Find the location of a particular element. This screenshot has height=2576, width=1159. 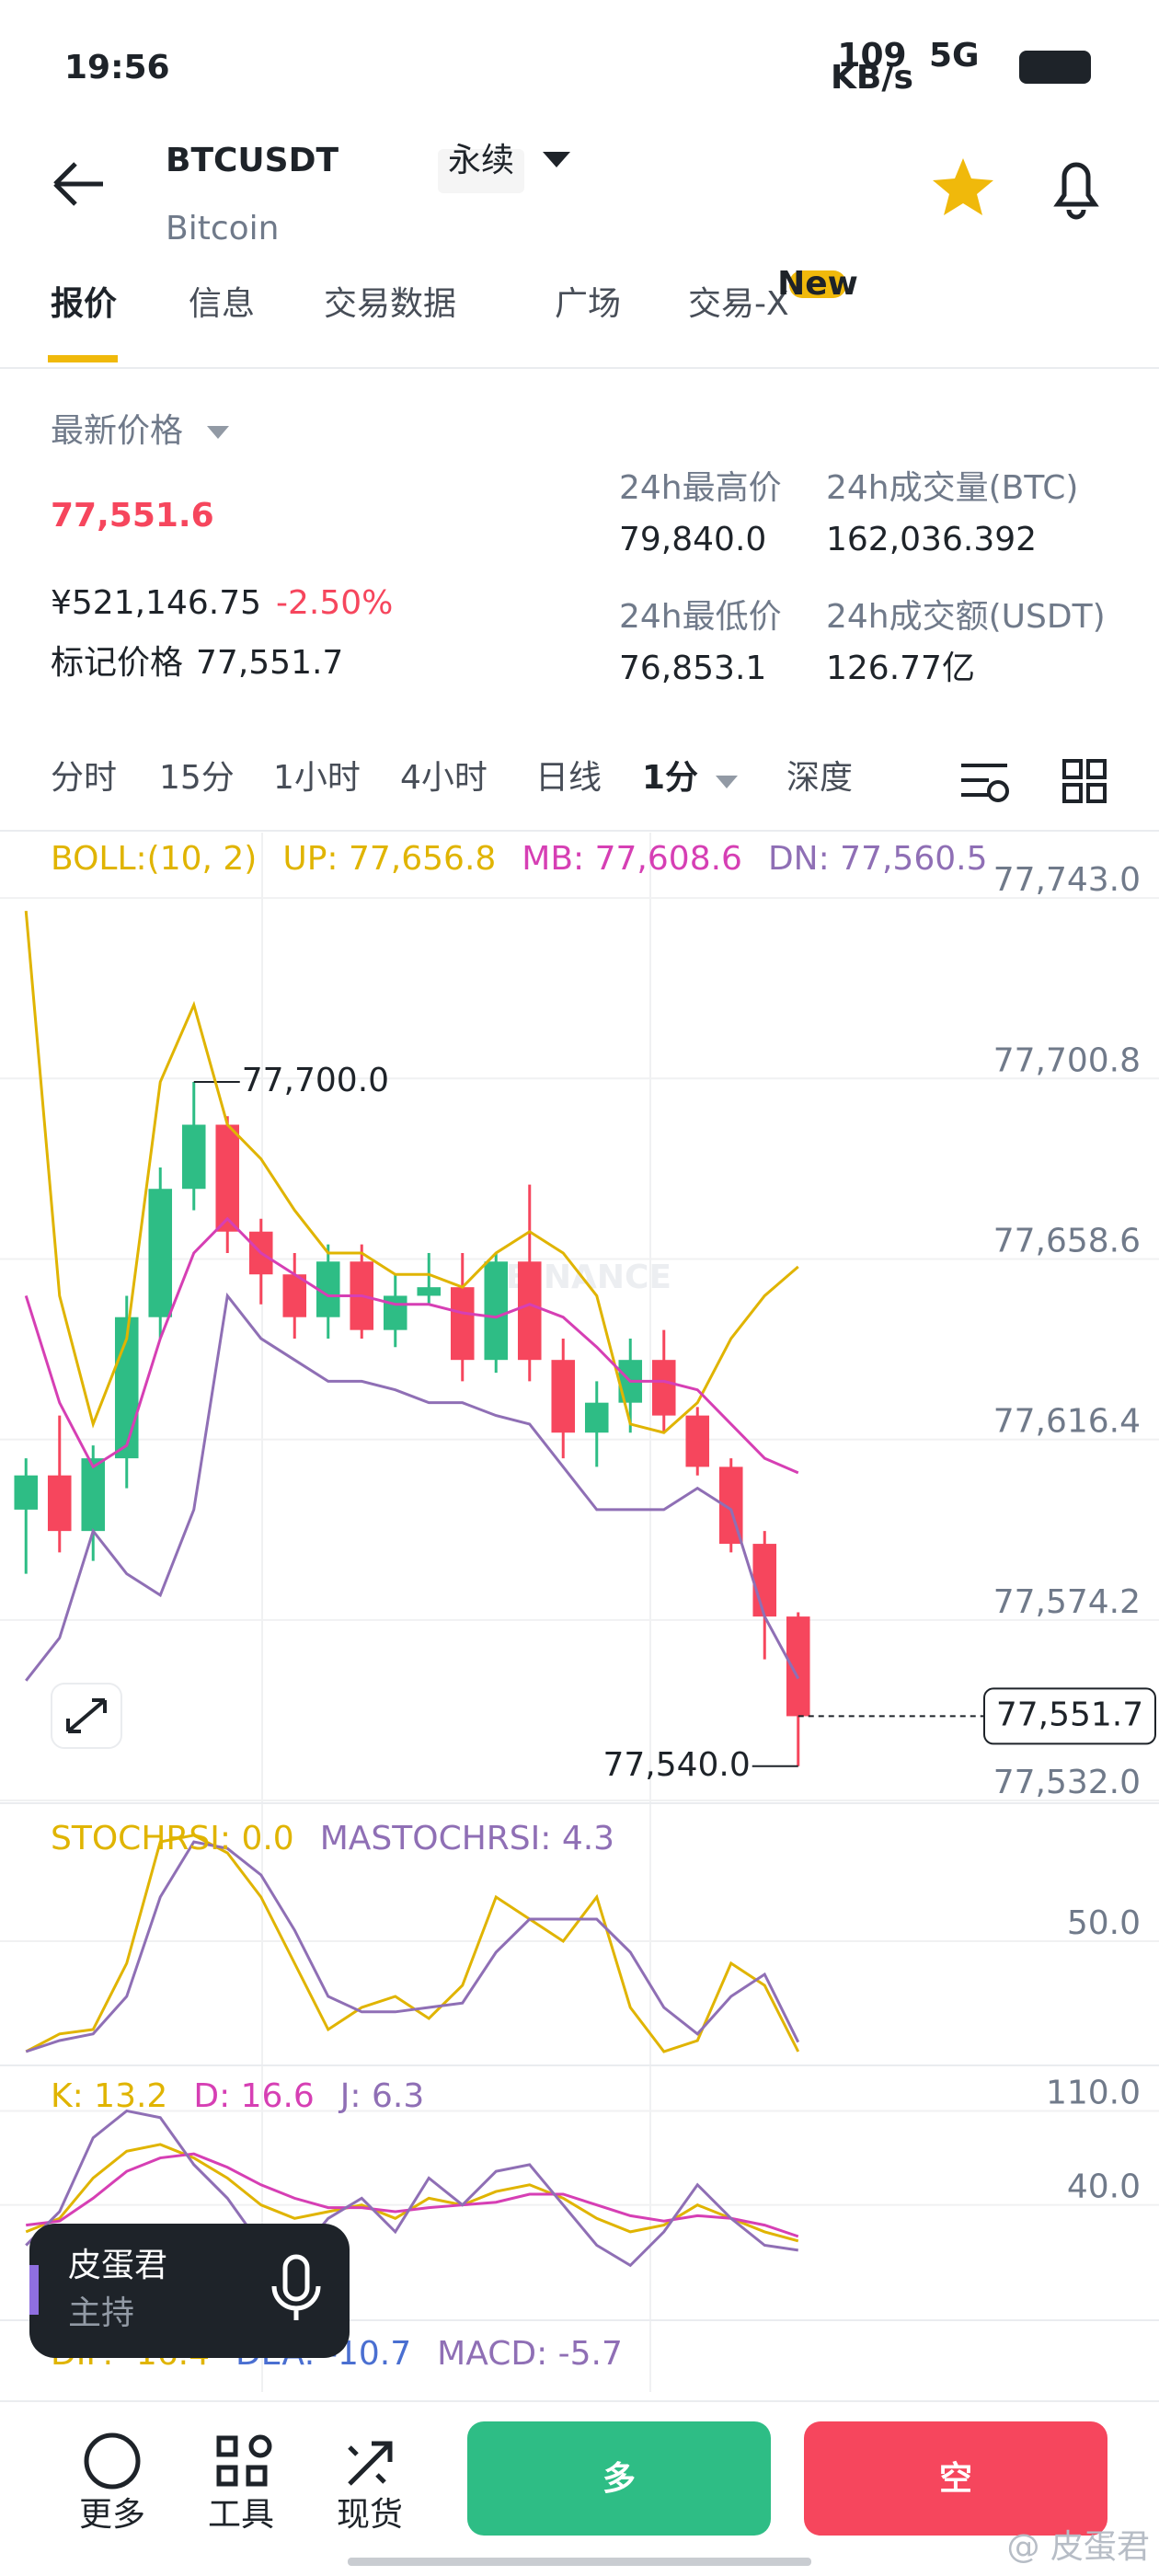

last-price-box is located at coordinates (1069, 1716).